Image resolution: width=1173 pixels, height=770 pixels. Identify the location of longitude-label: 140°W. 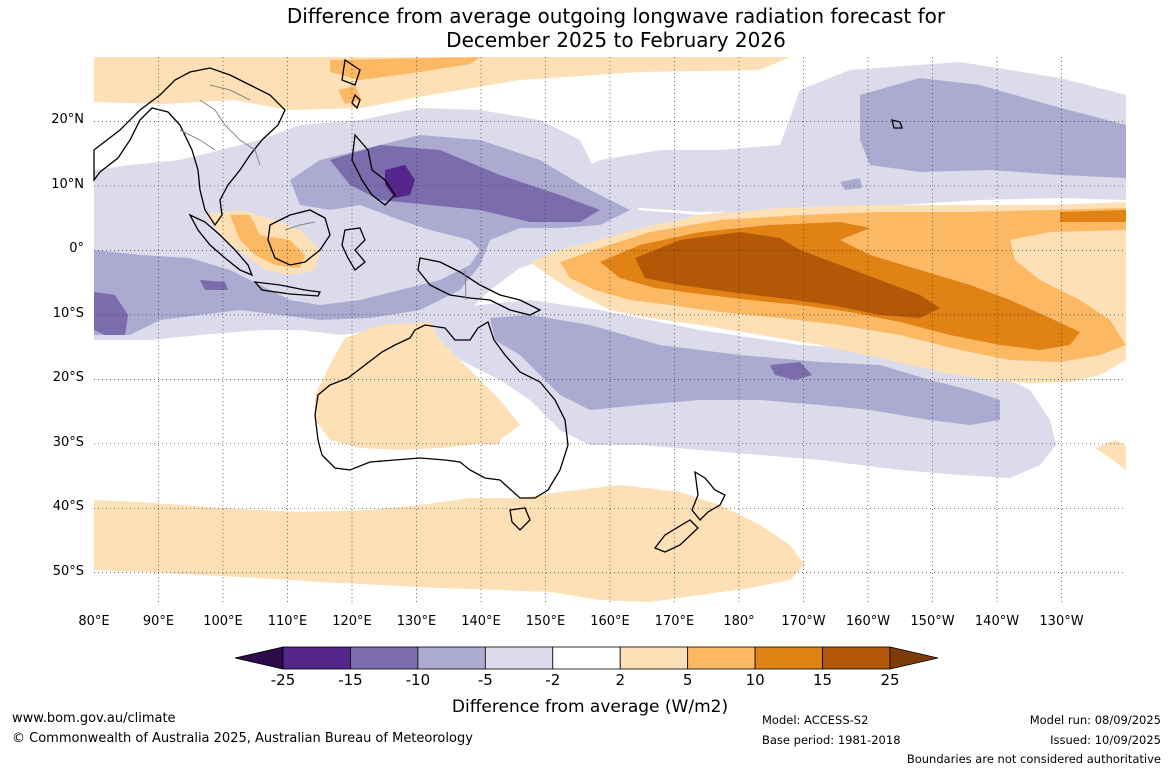
(997, 621).